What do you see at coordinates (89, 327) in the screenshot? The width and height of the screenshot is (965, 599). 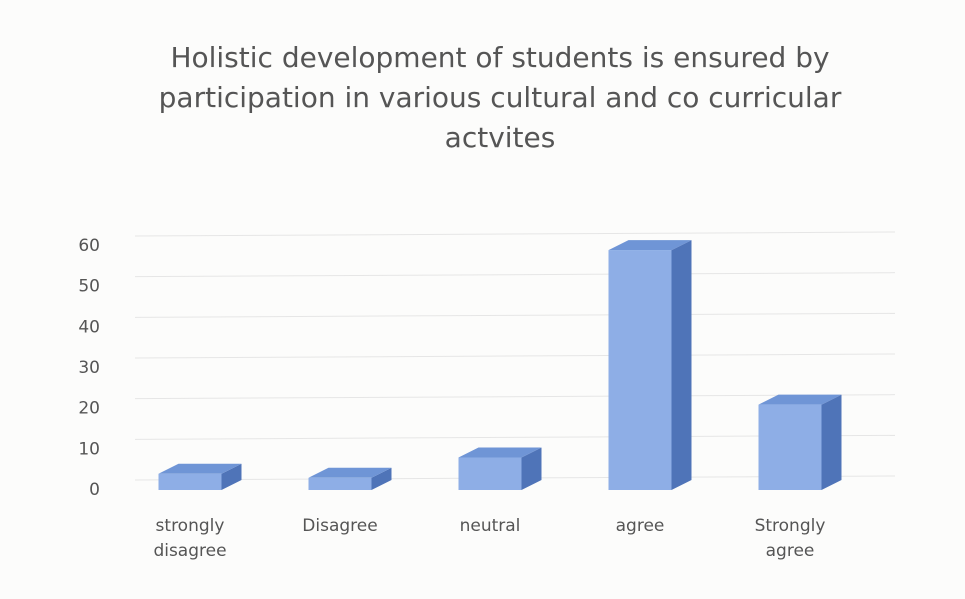 I see `y-tick-label: 40` at bounding box center [89, 327].